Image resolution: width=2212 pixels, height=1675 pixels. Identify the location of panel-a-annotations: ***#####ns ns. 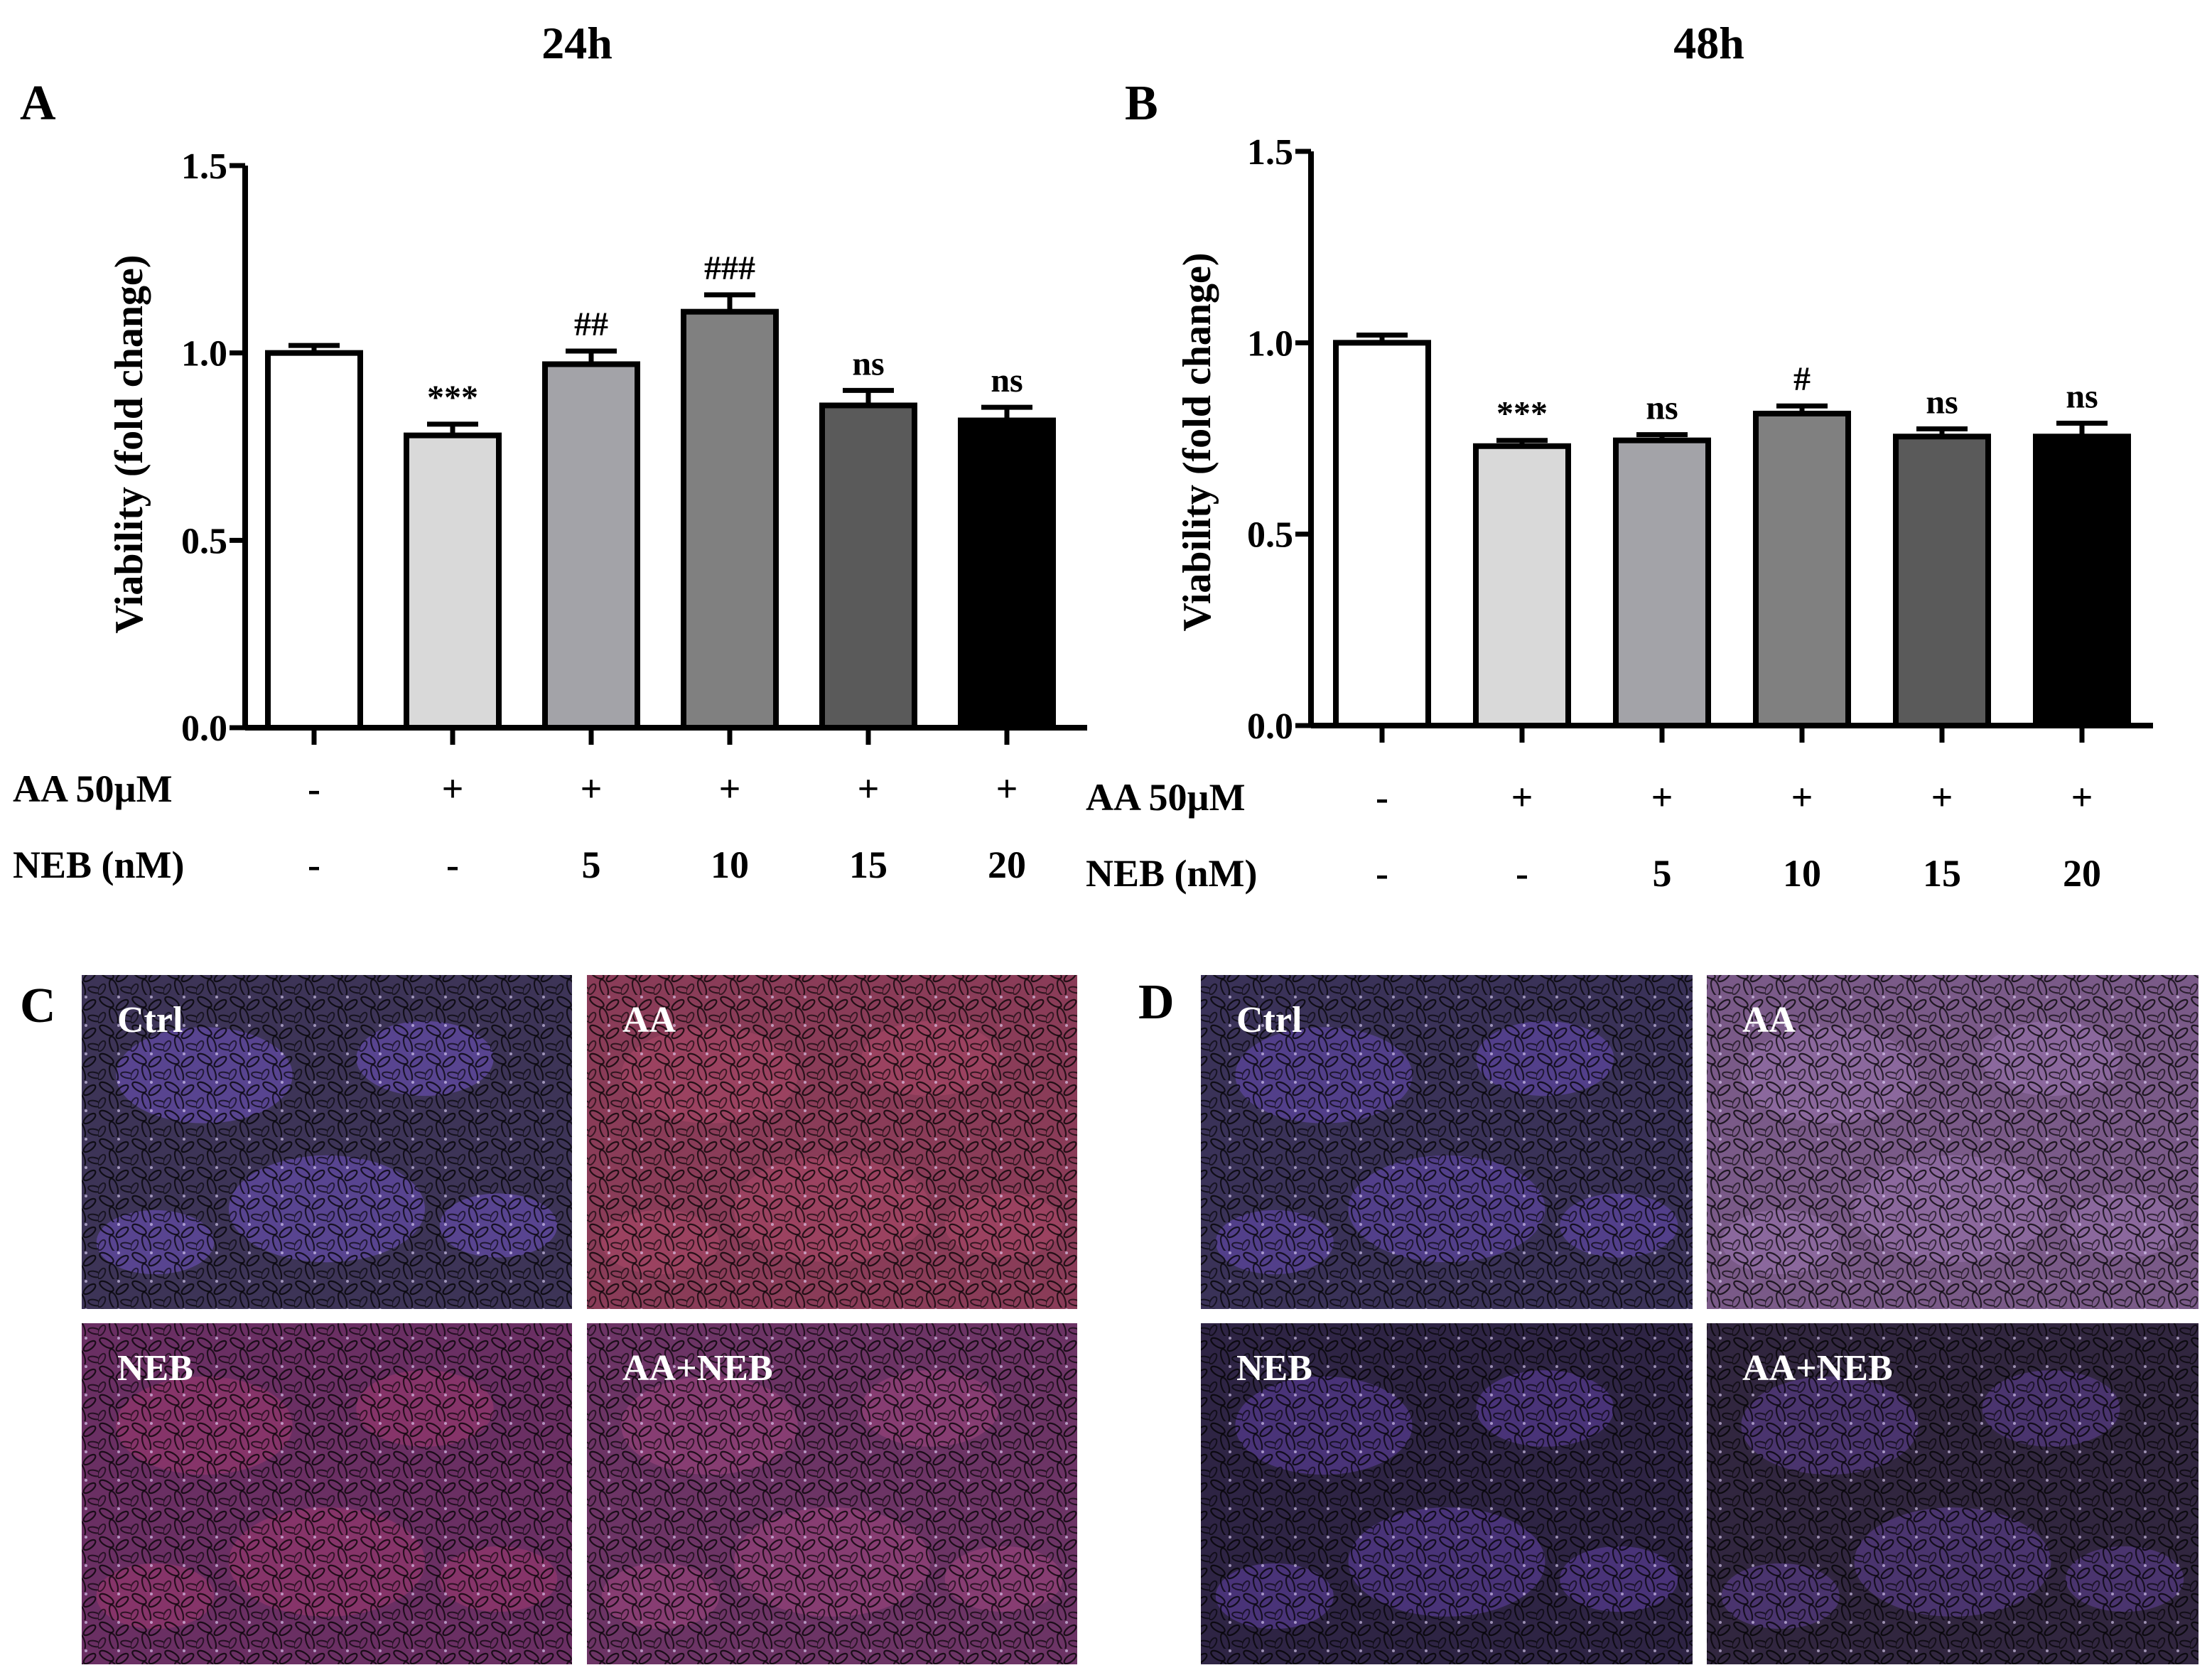
(725, 332).